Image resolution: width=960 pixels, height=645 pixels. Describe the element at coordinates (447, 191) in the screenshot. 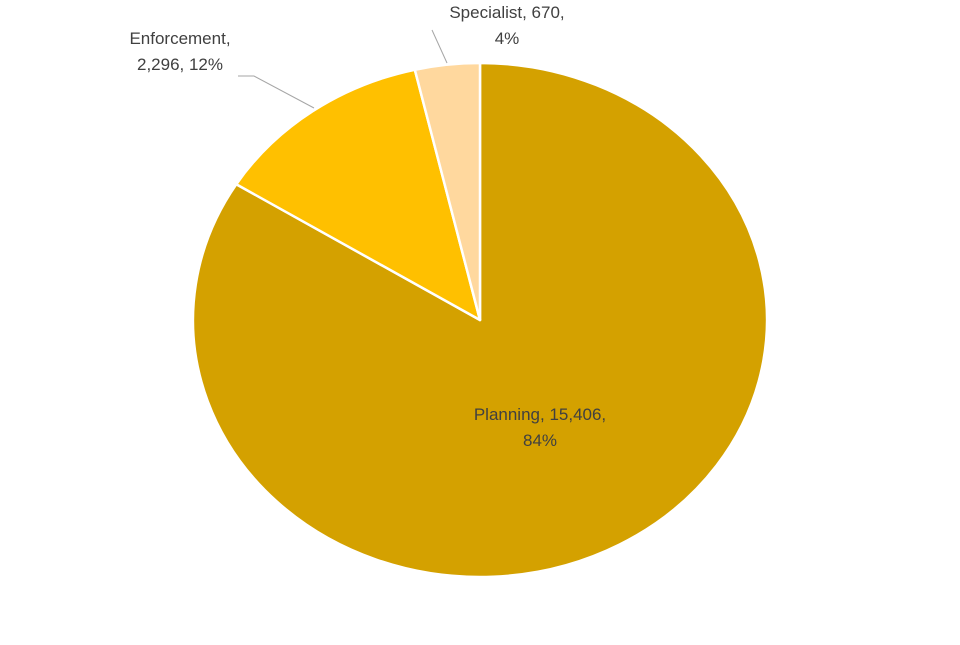

I see `pie-slice-specialist` at that location.